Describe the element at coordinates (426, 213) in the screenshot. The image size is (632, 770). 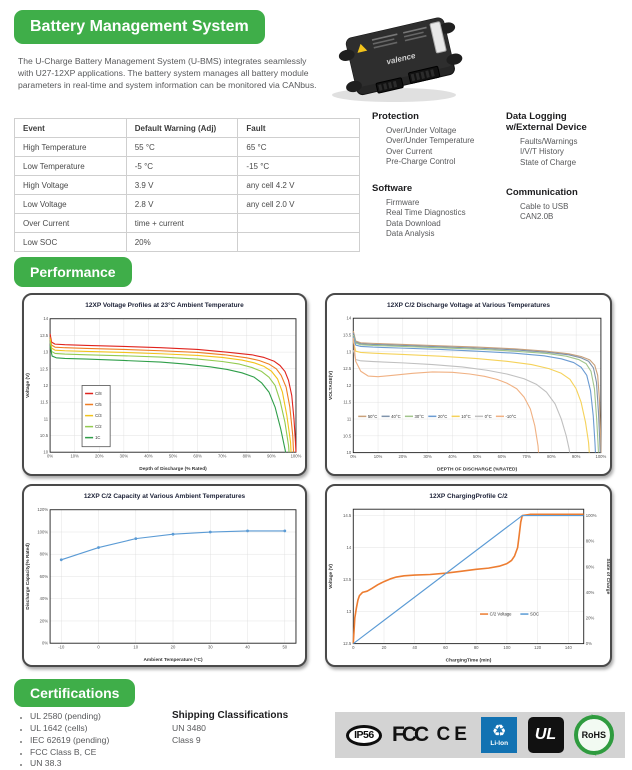
I see `list-item: Real Time Diagnostics` at that location.